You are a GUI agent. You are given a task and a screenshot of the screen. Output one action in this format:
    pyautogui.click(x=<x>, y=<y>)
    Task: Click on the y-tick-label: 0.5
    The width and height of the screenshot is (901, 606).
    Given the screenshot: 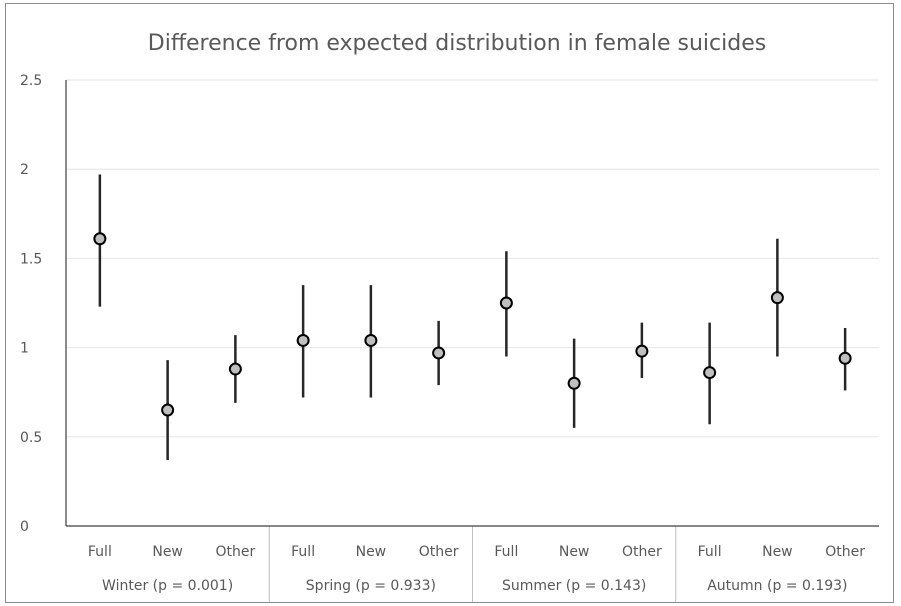 What is the action you would take?
    pyautogui.click(x=31, y=438)
    